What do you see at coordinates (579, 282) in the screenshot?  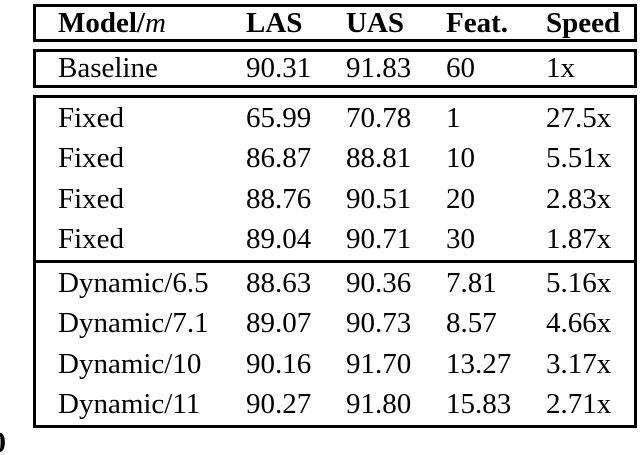 I see `cell-speed: 5.16x` at bounding box center [579, 282].